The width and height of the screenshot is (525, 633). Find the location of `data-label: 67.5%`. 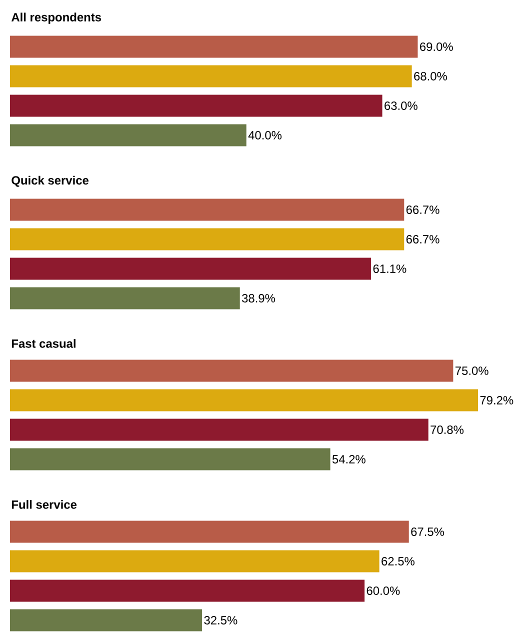

data-label: 67.5% is located at coordinates (427, 532).